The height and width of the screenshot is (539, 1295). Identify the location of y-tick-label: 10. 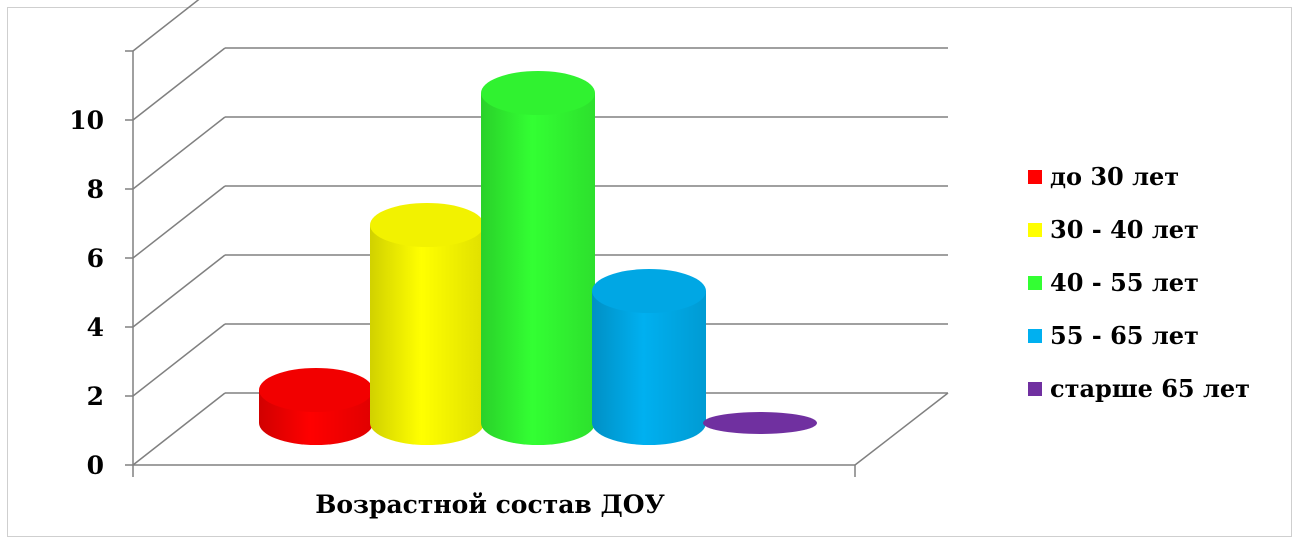
(86, 120).